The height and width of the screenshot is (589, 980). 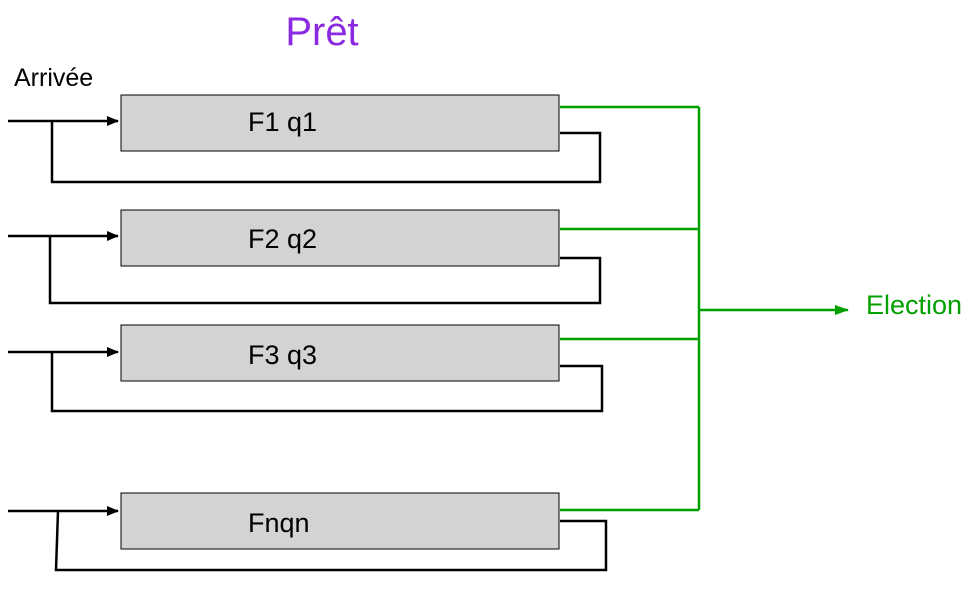 I want to click on queue-2: F2 q2, so click(x=353, y=257).